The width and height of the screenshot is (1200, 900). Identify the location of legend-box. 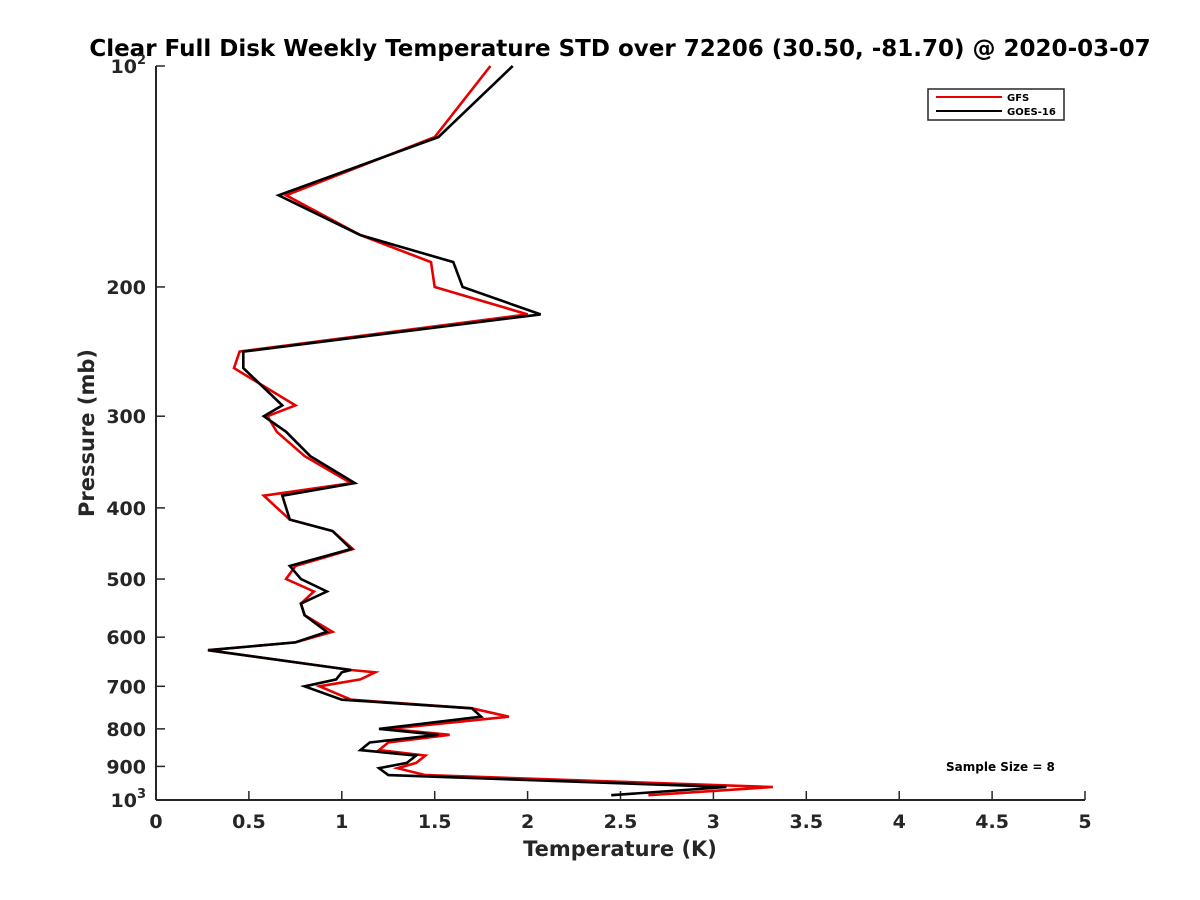
(996, 104).